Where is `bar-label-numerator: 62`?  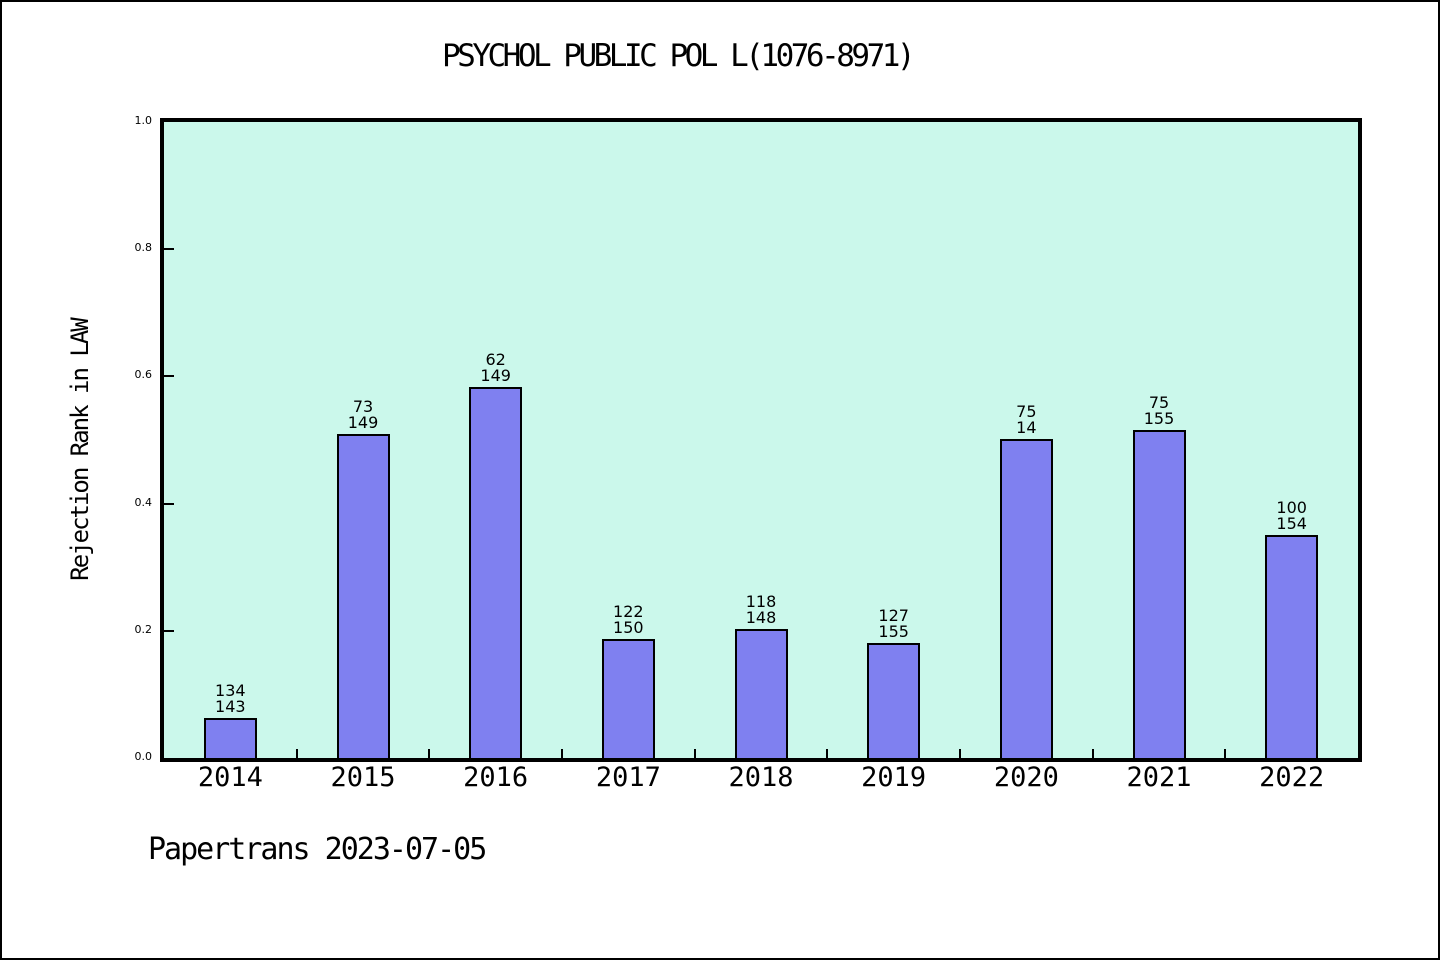 bar-label-numerator: 62 is located at coordinates (495, 359).